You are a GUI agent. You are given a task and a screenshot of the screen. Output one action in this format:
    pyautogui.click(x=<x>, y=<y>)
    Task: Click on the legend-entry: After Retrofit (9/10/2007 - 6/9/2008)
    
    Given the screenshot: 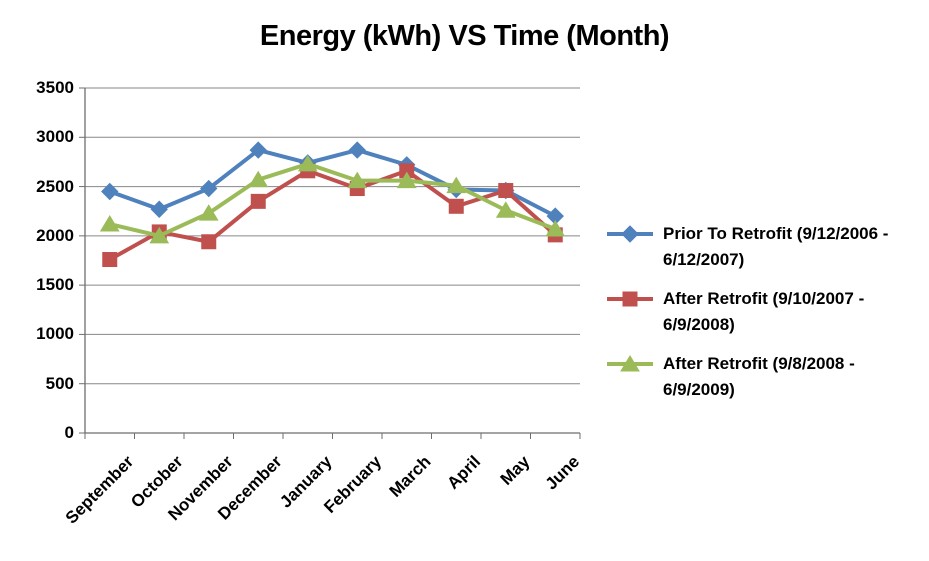 What is the action you would take?
    pyautogui.click(x=767, y=312)
    